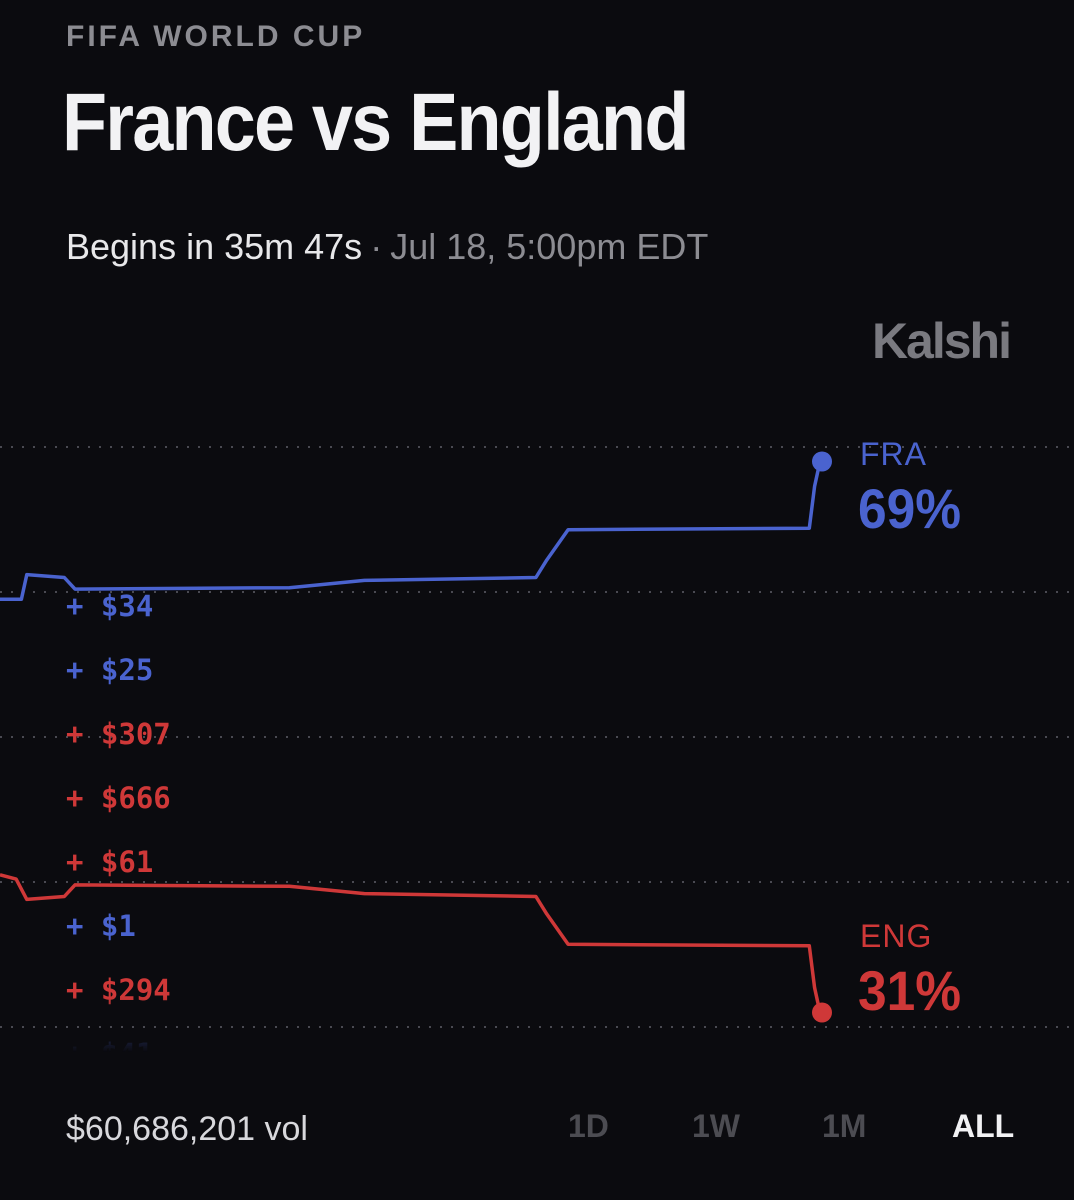  I want to click on tab-1m: 1M, so click(844, 1126).